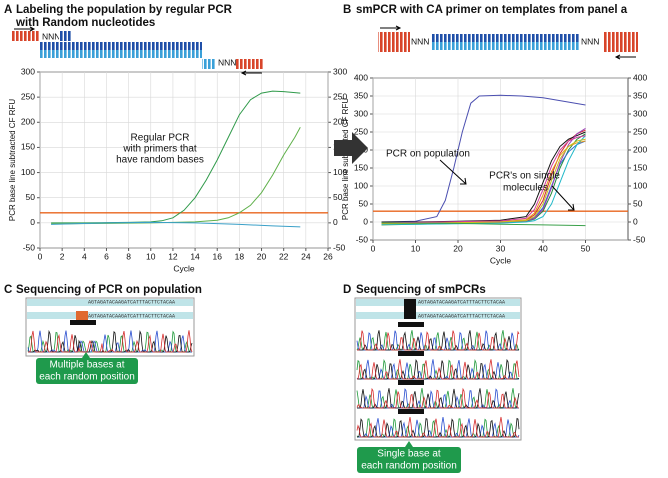 The image size is (668, 478). What do you see at coordinates (361, 185) in the screenshot?
I see `y-tick-label: 100` at bounding box center [361, 185].